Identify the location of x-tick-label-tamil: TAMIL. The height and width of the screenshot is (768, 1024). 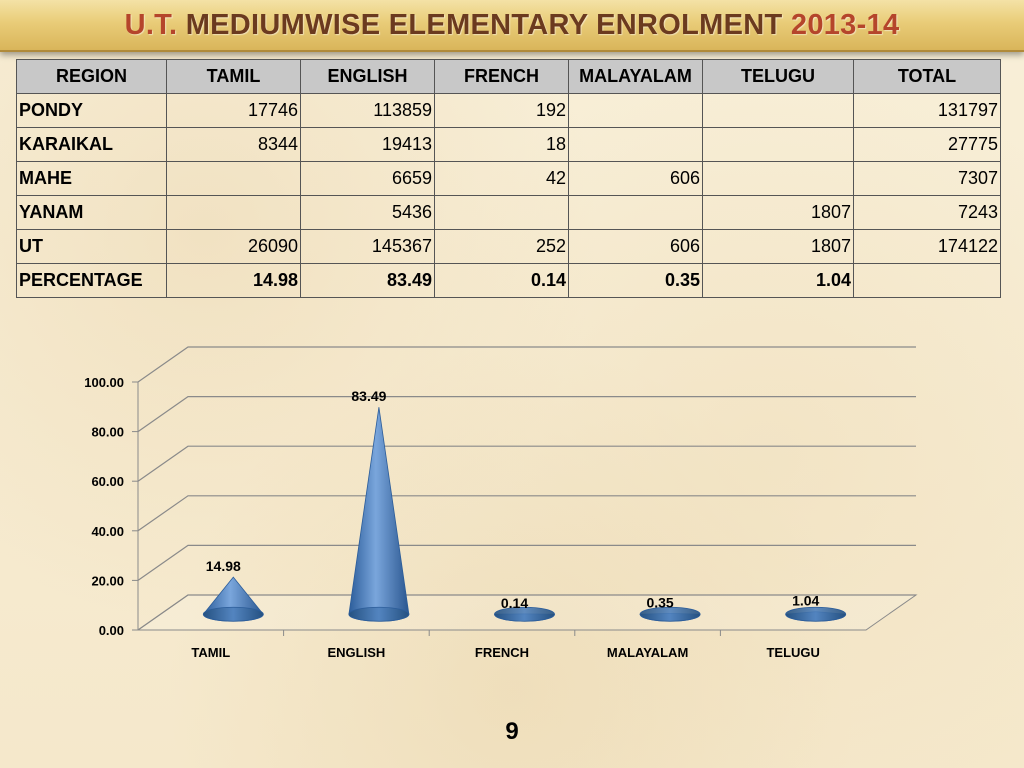
(210, 652).